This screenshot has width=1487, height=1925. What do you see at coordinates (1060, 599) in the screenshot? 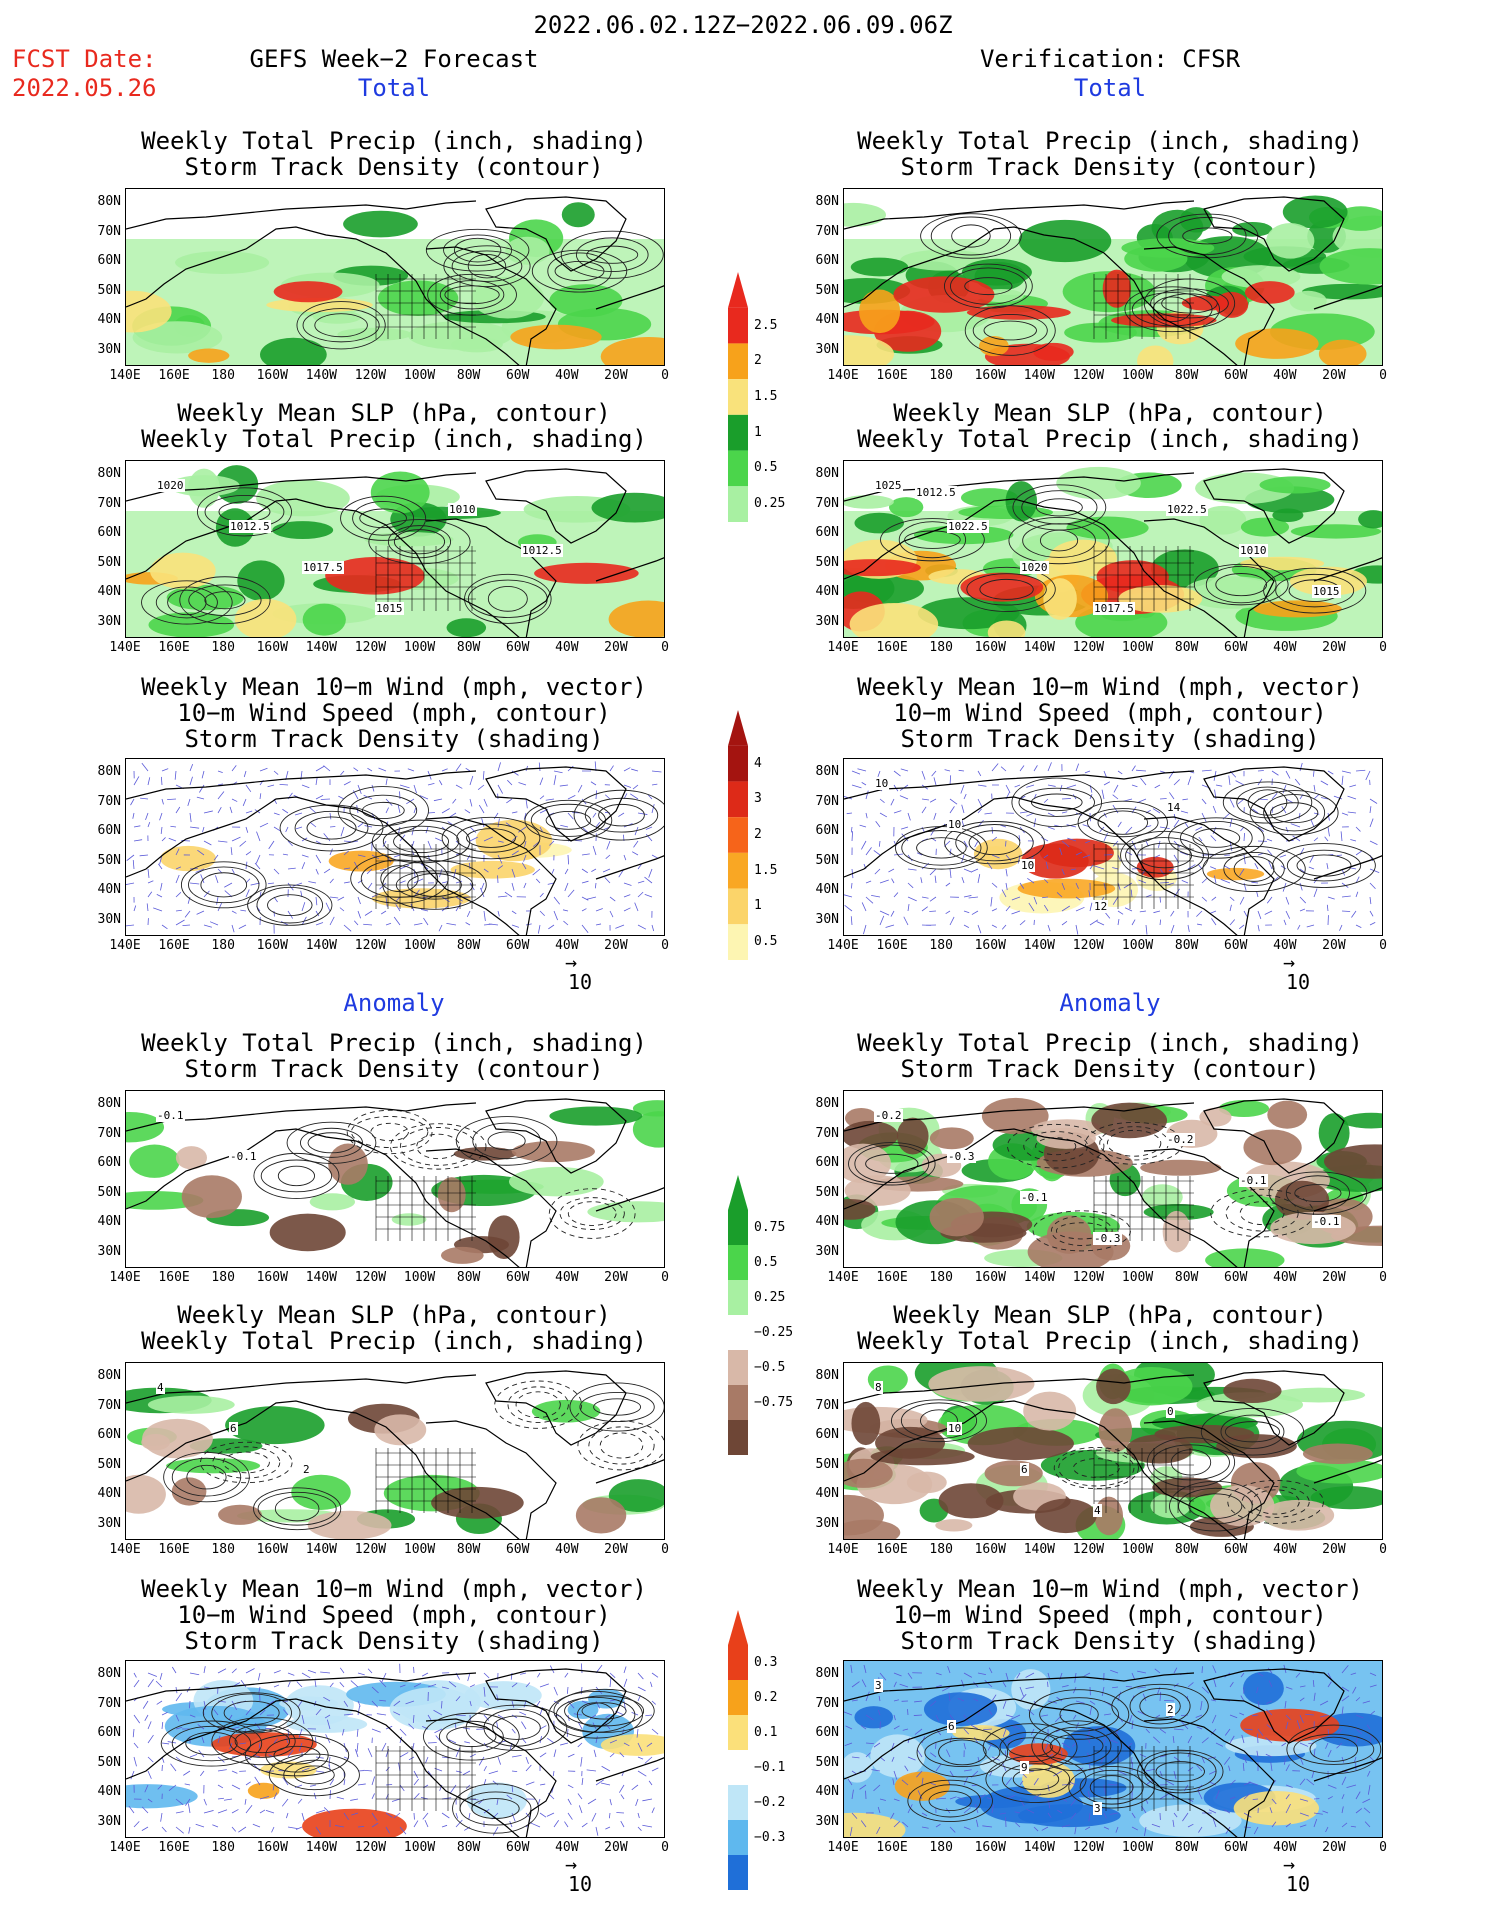
I see `heavy-precip-shade` at bounding box center [1060, 599].